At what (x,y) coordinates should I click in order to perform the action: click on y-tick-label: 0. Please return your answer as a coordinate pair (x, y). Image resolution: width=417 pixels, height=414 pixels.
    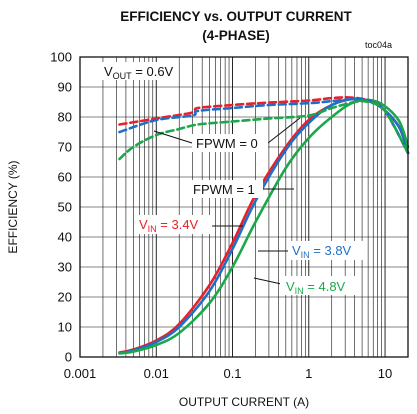
    Looking at the image, I should click on (68, 357).